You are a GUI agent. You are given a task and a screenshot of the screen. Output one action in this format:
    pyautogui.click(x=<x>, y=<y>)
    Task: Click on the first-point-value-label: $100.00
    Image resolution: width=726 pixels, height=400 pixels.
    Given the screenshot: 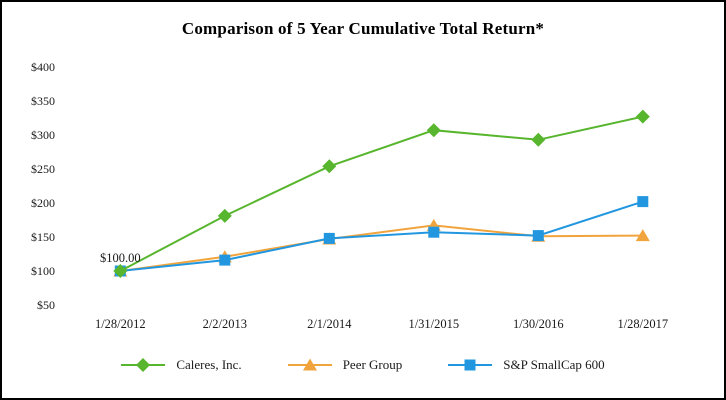 What is the action you would take?
    pyautogui.click(x=120, y=258)
    